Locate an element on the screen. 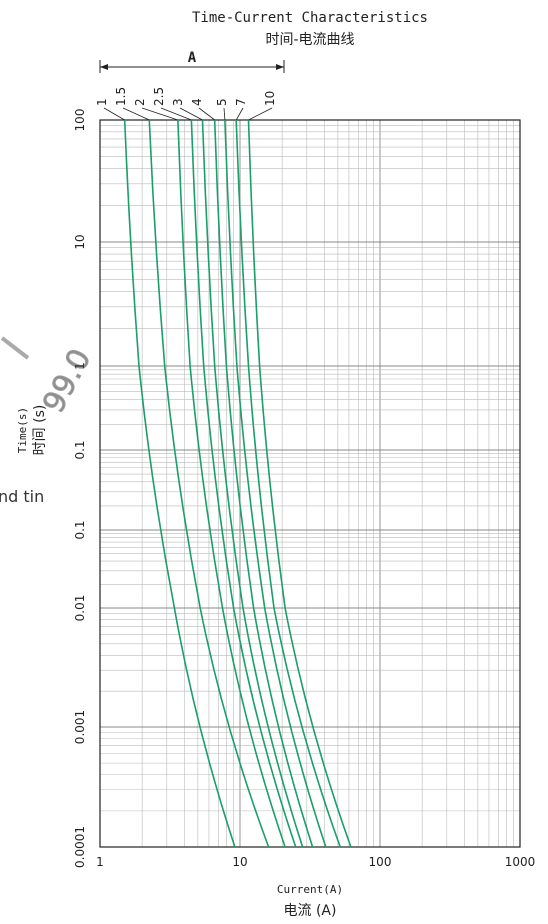 The height and width of the screenshot is (924, 548). x-tick-label: 10 is located at coordinates (239, 862).